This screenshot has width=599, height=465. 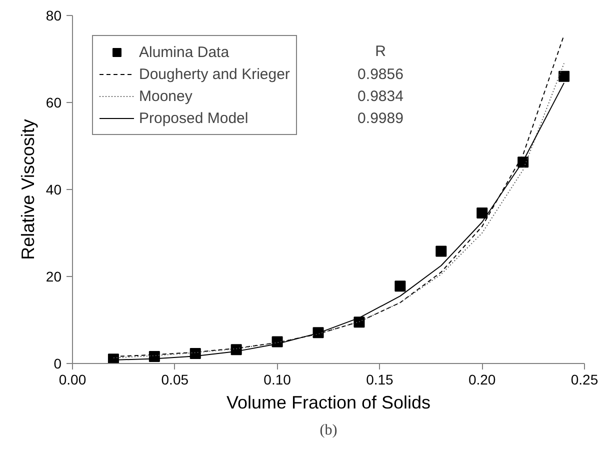 What do you see at coordinates (193, 118) in the screenshot?
I see `legend-label: Proposed Model` at bounding box center [193, 118].